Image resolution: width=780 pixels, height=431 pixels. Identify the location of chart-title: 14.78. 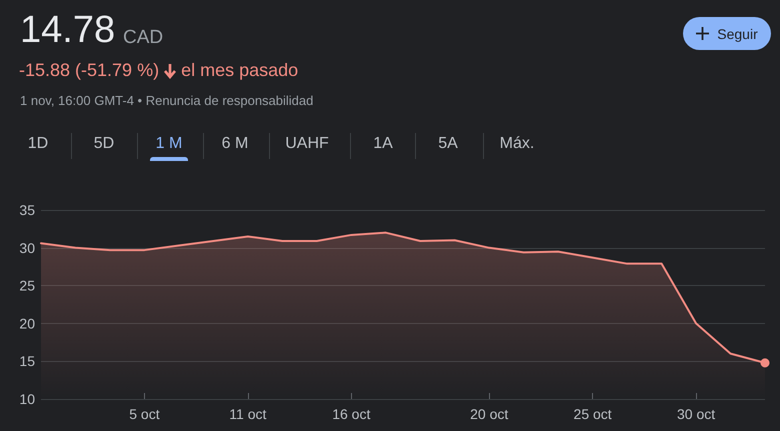
(68, 30).